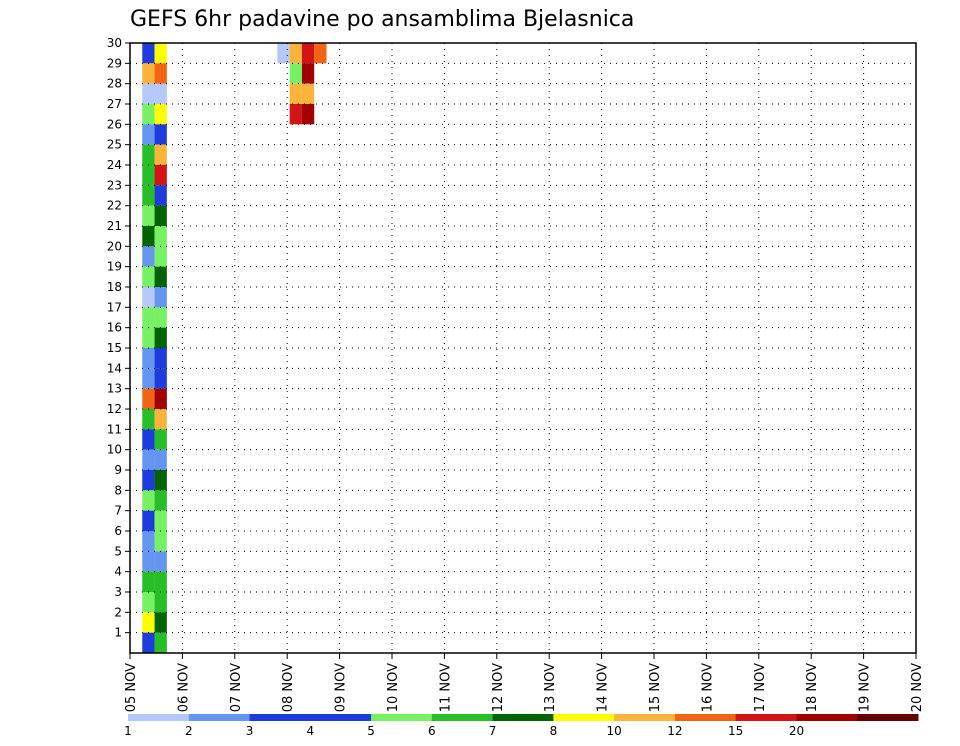  What do you see at coordinates (917, 687) in the screenshot?
I see `x-tick-label: 20 NOV` at bounding box center [917, 687].